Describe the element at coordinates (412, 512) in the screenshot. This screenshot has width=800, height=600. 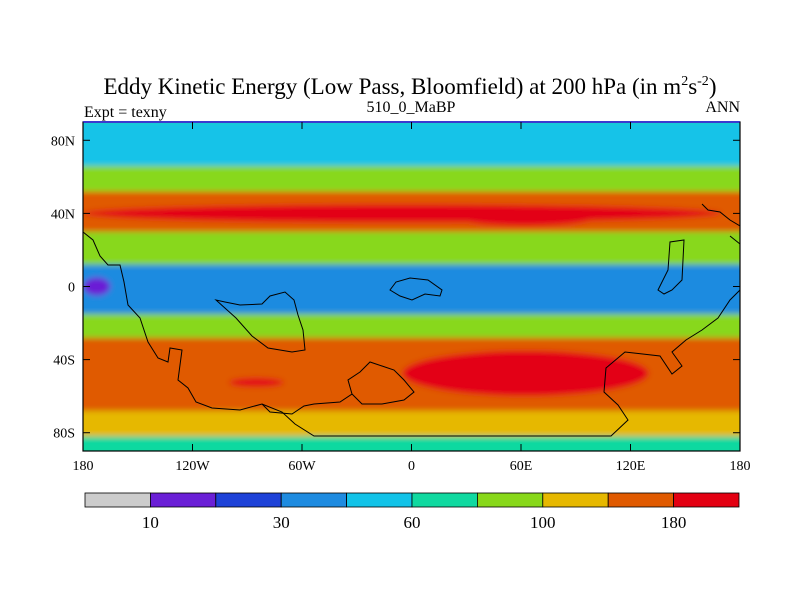
I see `colorbar: 10 30 60 100 180` at that location.